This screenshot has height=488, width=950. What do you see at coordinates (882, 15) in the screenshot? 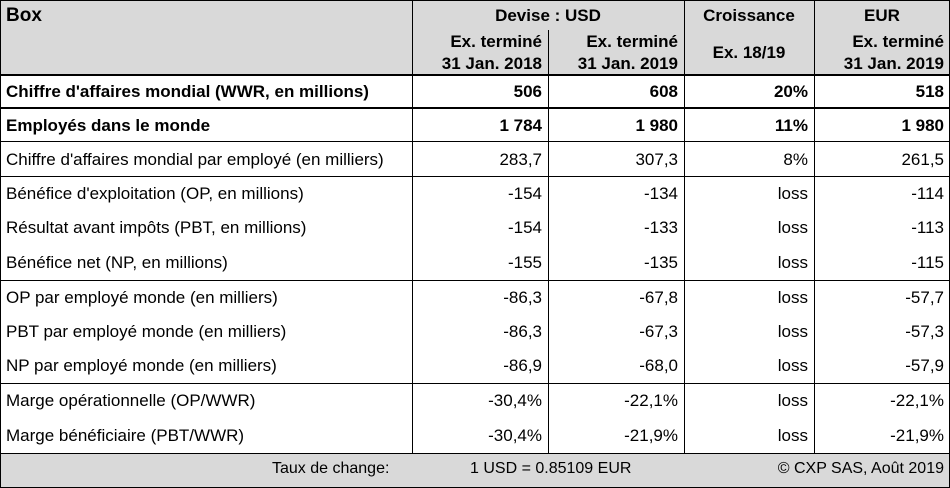
I see `eur-header: EUR` at bounding box center [882, 15].